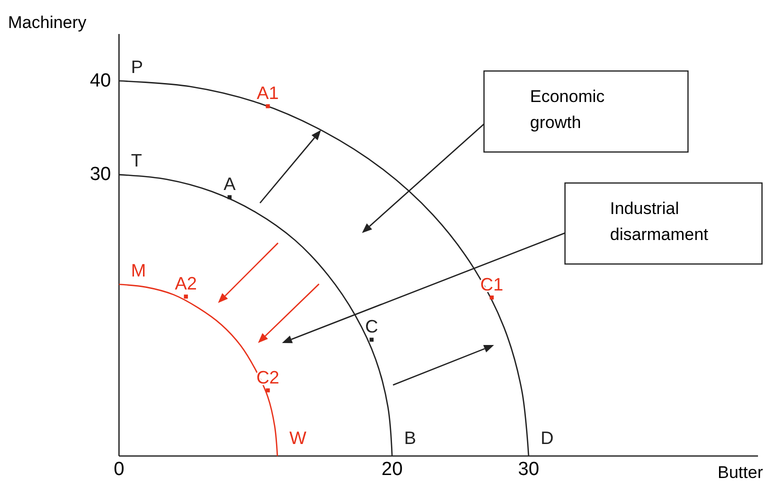  I want to click on annotation: W, so click(297, 438).